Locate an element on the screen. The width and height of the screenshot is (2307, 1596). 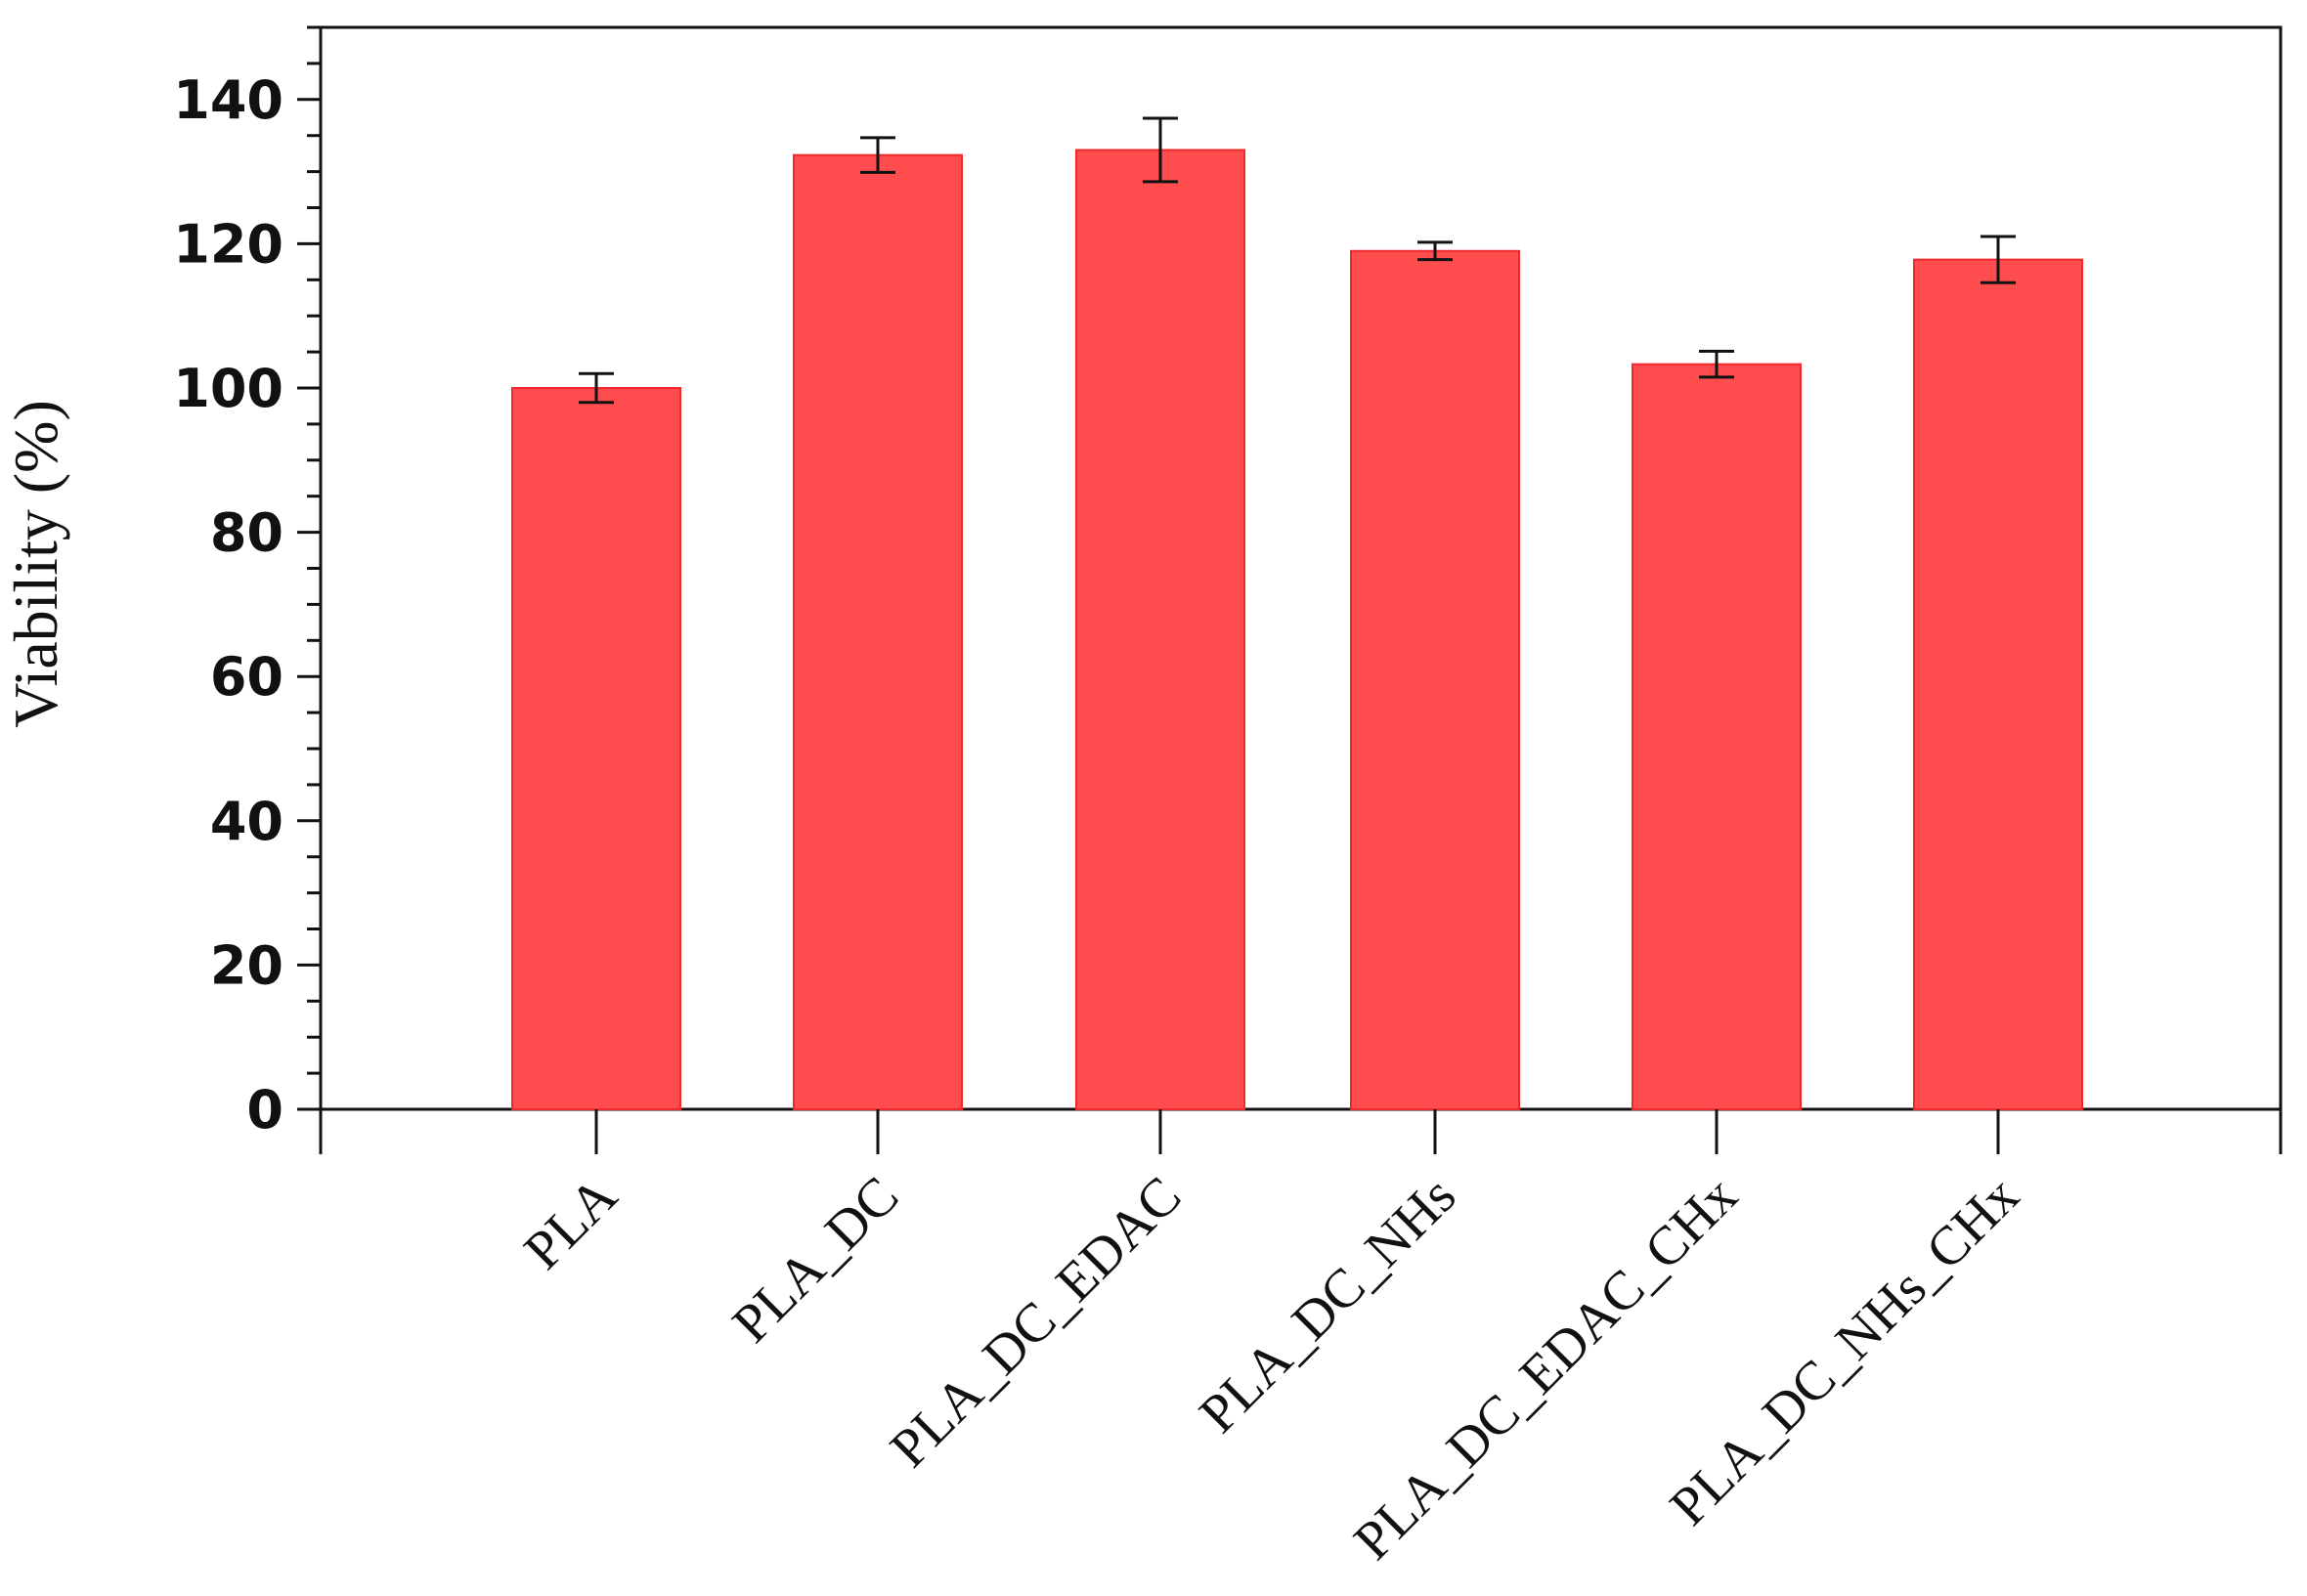
error-bar-pla-dc-edac is located at coordinates (1160, 150).